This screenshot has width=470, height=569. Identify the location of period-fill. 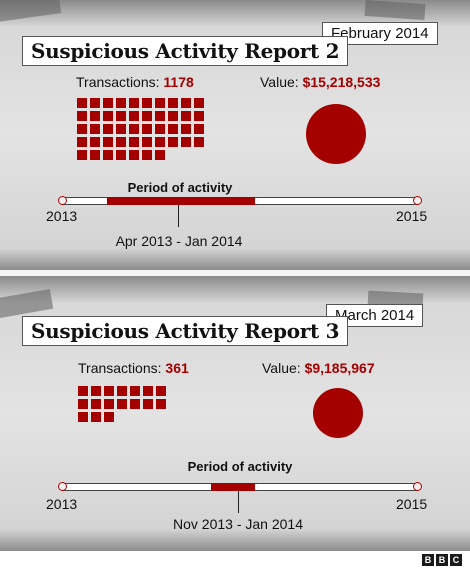
(232, 487).